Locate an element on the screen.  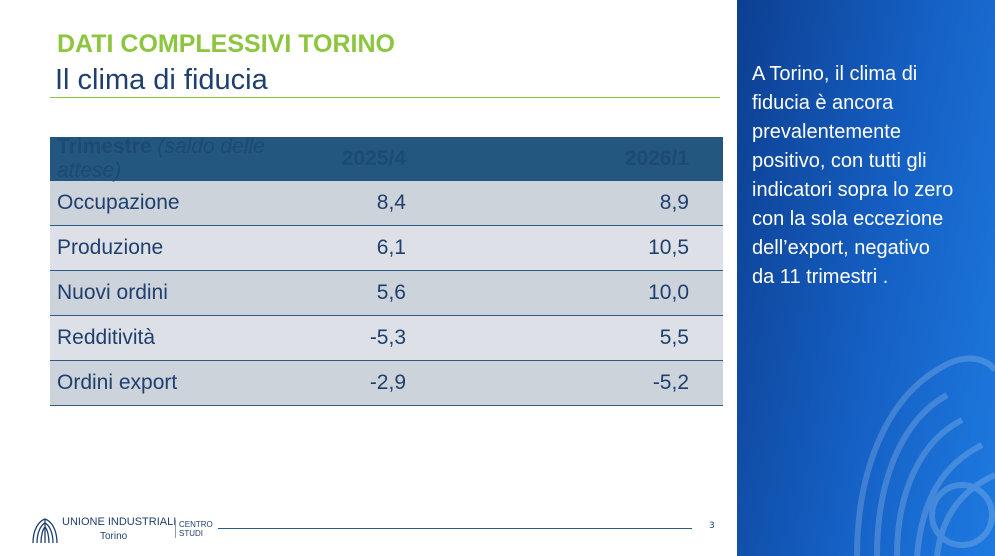
table-row: Ordini export -2,9 -5,2 is located at coordinates (386, 383).